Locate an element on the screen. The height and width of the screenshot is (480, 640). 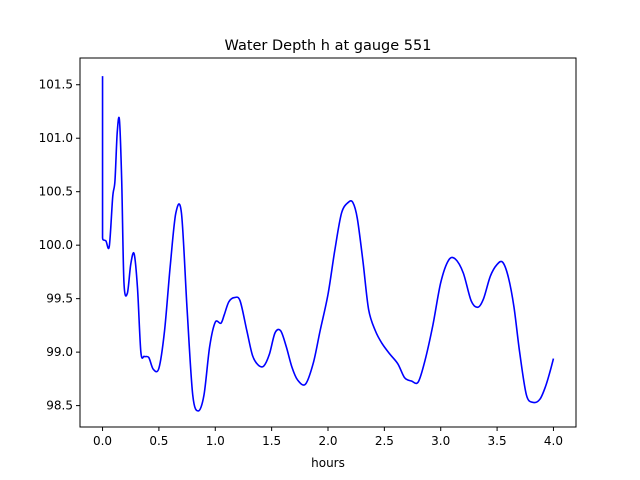
x-tick-label: 3.5 is located at coordinates (497, 441).